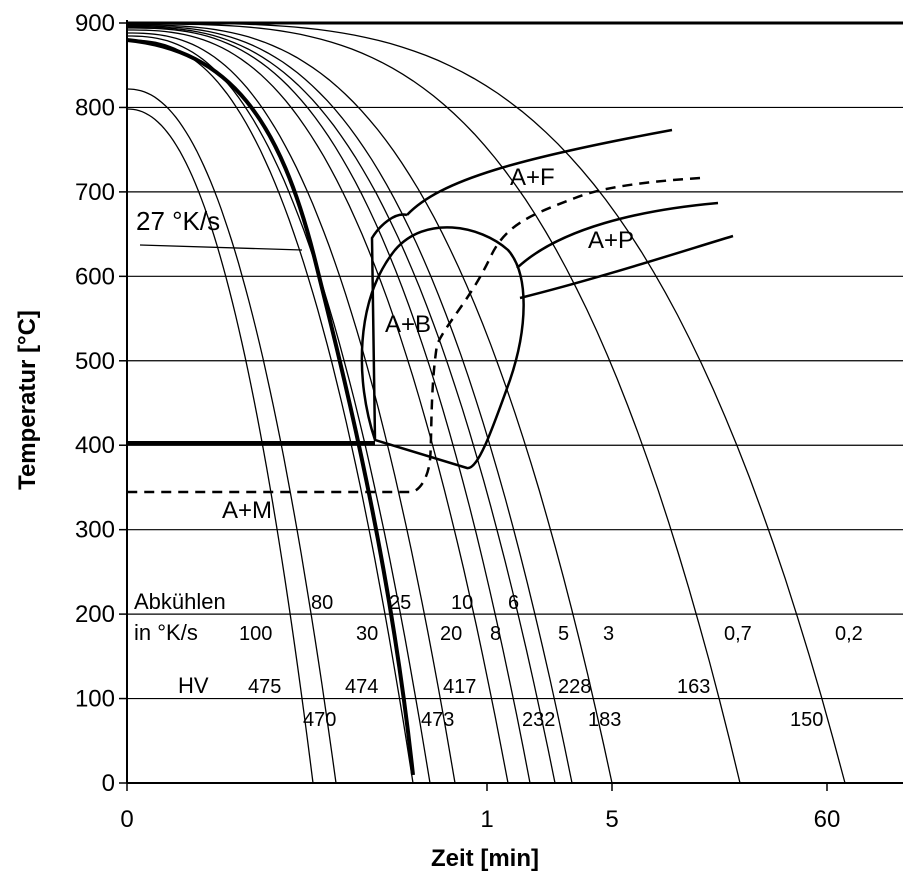 This screenshot has height=883, width=903. Describe the element at coordinates (563, 634) in the screenshot. I see `cooling-rate-value-9: 5` at that location.